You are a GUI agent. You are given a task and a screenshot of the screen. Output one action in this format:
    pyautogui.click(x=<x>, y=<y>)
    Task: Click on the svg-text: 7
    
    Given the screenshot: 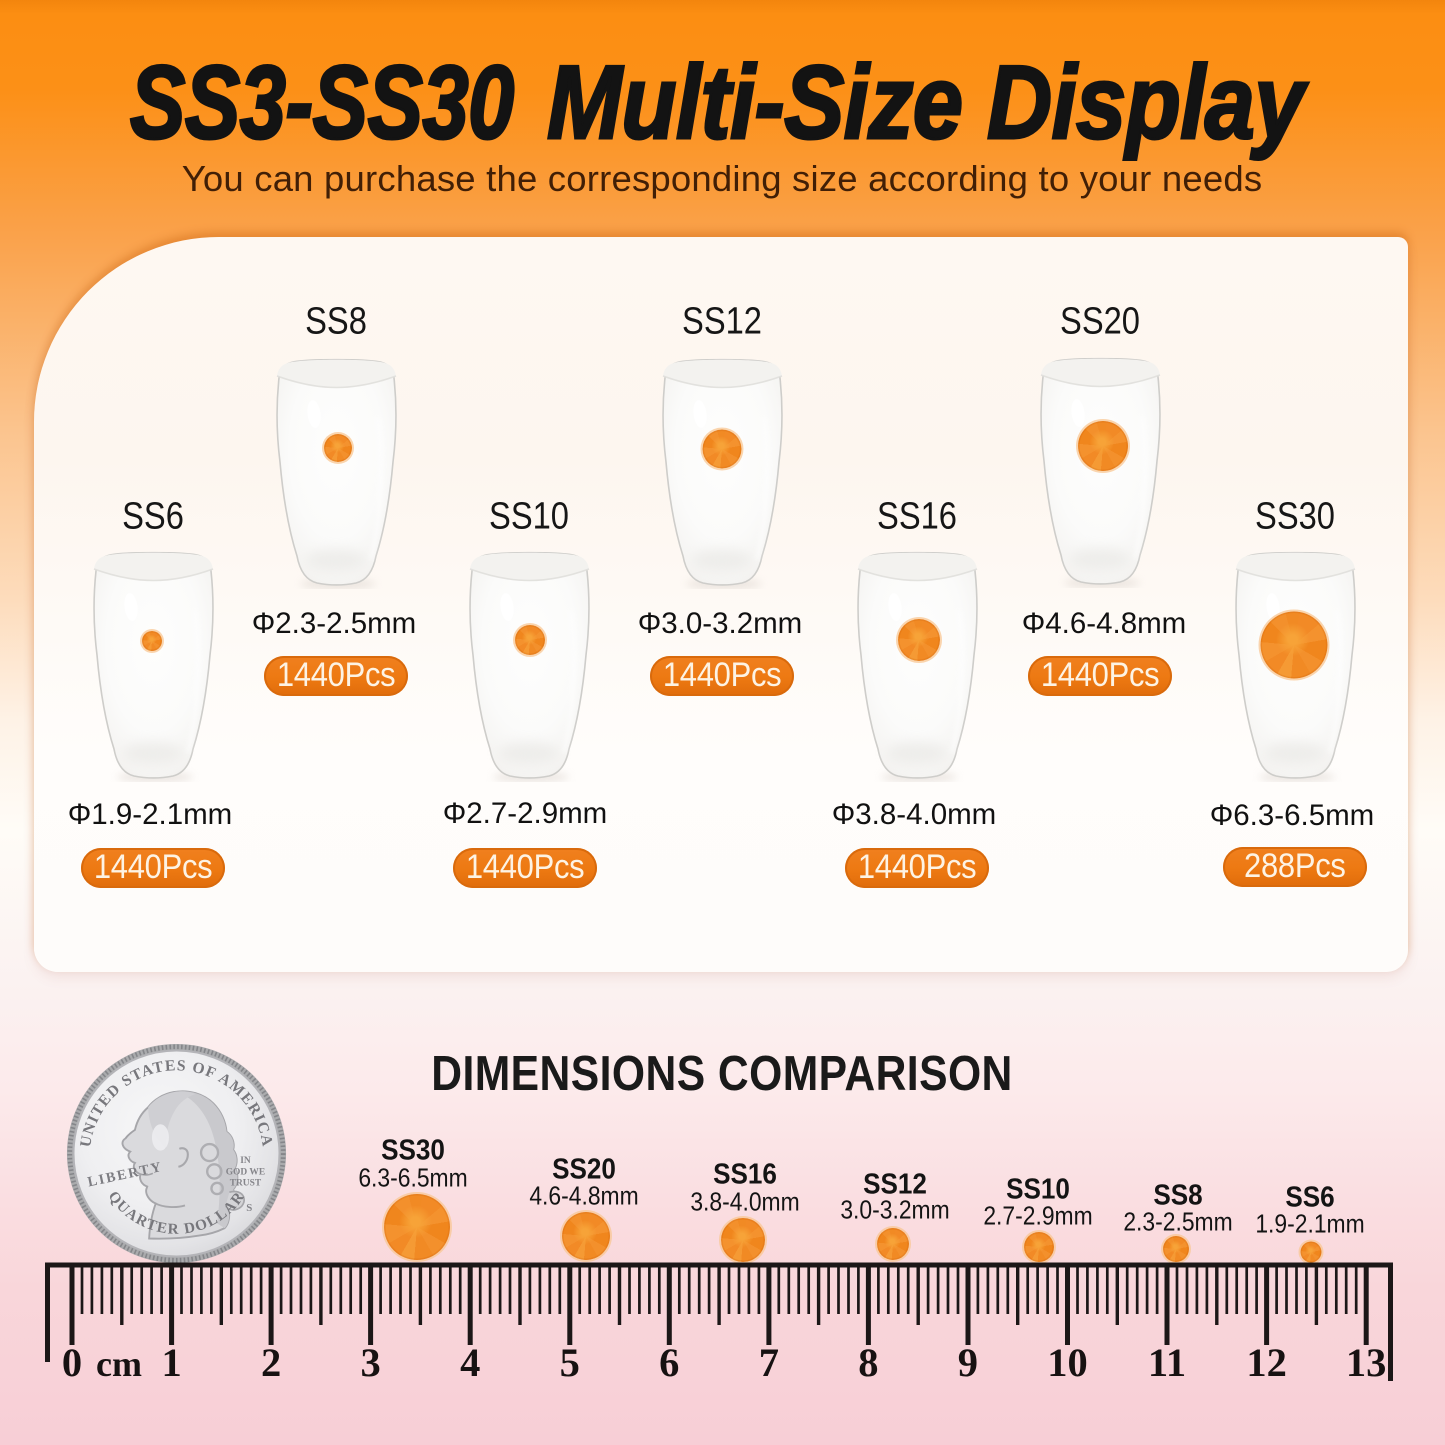 What is the action you would take?
    pyautogui.click(x=769, y=1362)
    